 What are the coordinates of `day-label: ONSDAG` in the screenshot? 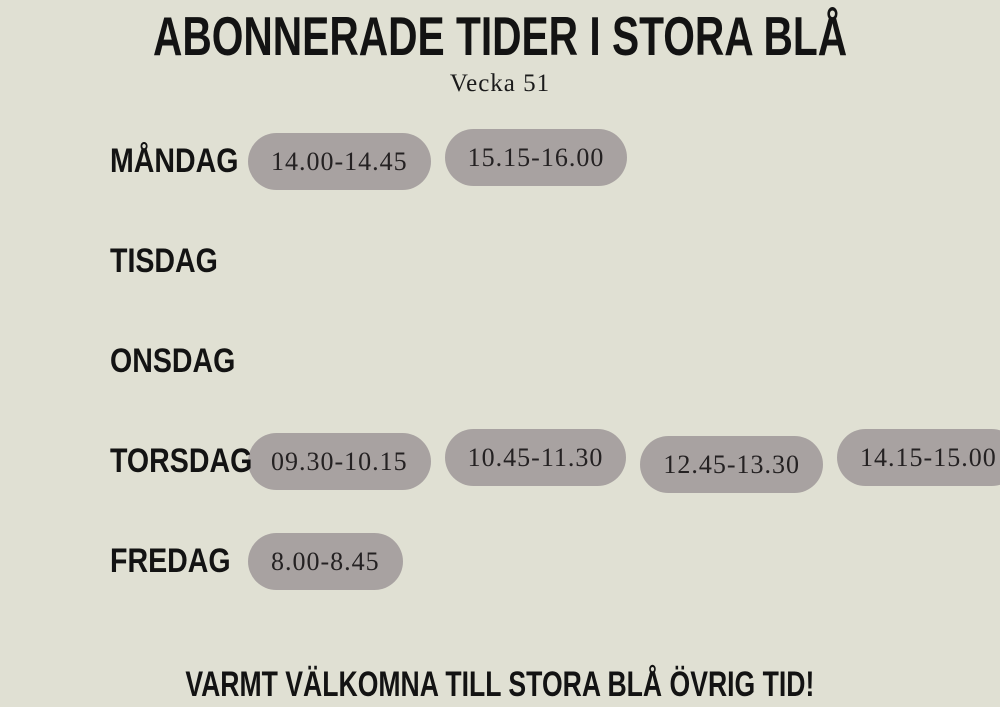 It's located at (173, 361).